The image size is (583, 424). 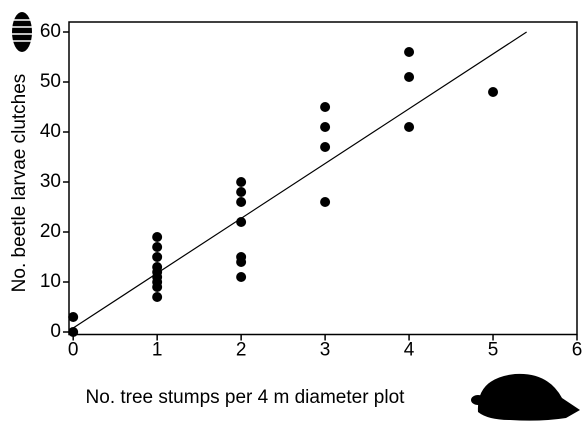 I want to click on x-tick-label: 4, so click(x=409, y=350).